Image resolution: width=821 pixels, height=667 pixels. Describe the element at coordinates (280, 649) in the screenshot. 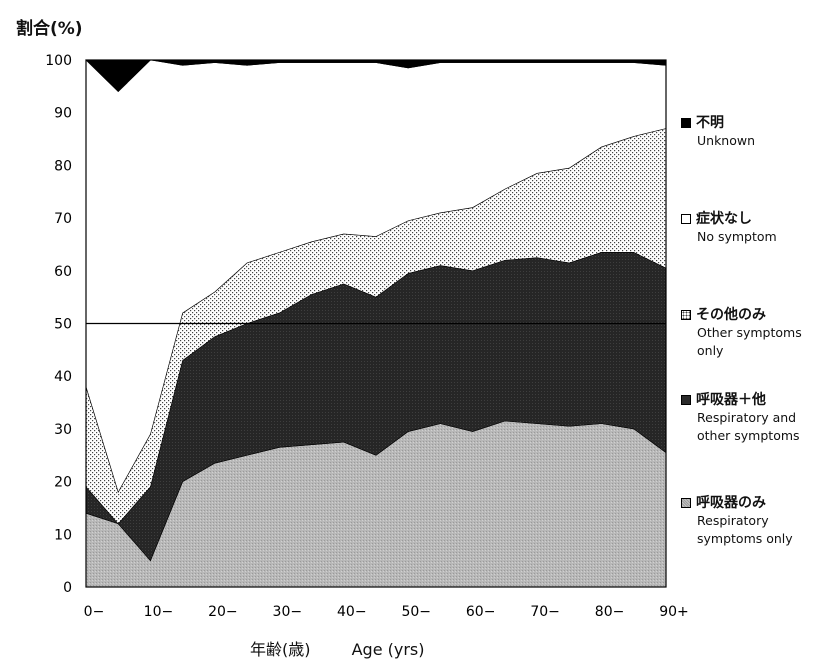

I see `x-axis-title-ja: 年齢(歳)` at that location.